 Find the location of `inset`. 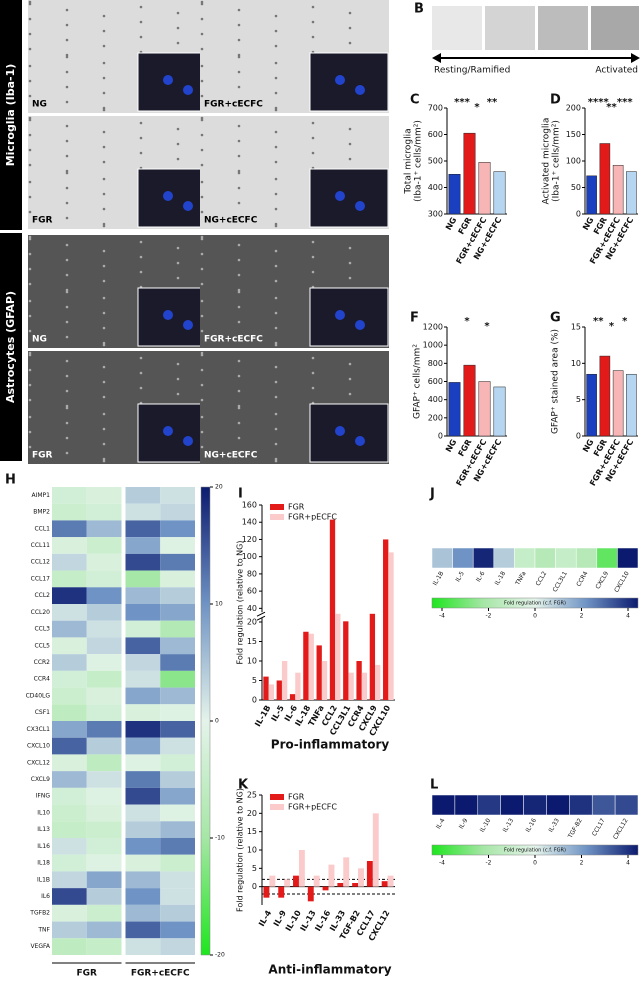

inset is located at coordinates (349, 198).